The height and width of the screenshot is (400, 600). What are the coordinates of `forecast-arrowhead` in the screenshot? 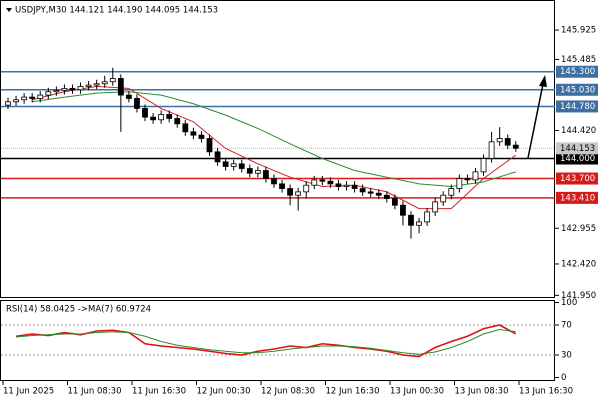 It's located at (543, 81).